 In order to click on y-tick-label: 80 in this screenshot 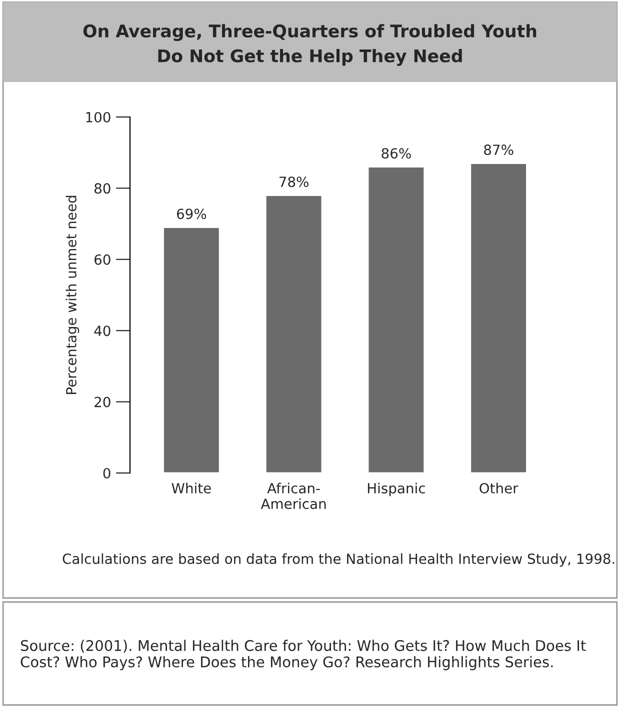, I will do `click(102, 188)`.